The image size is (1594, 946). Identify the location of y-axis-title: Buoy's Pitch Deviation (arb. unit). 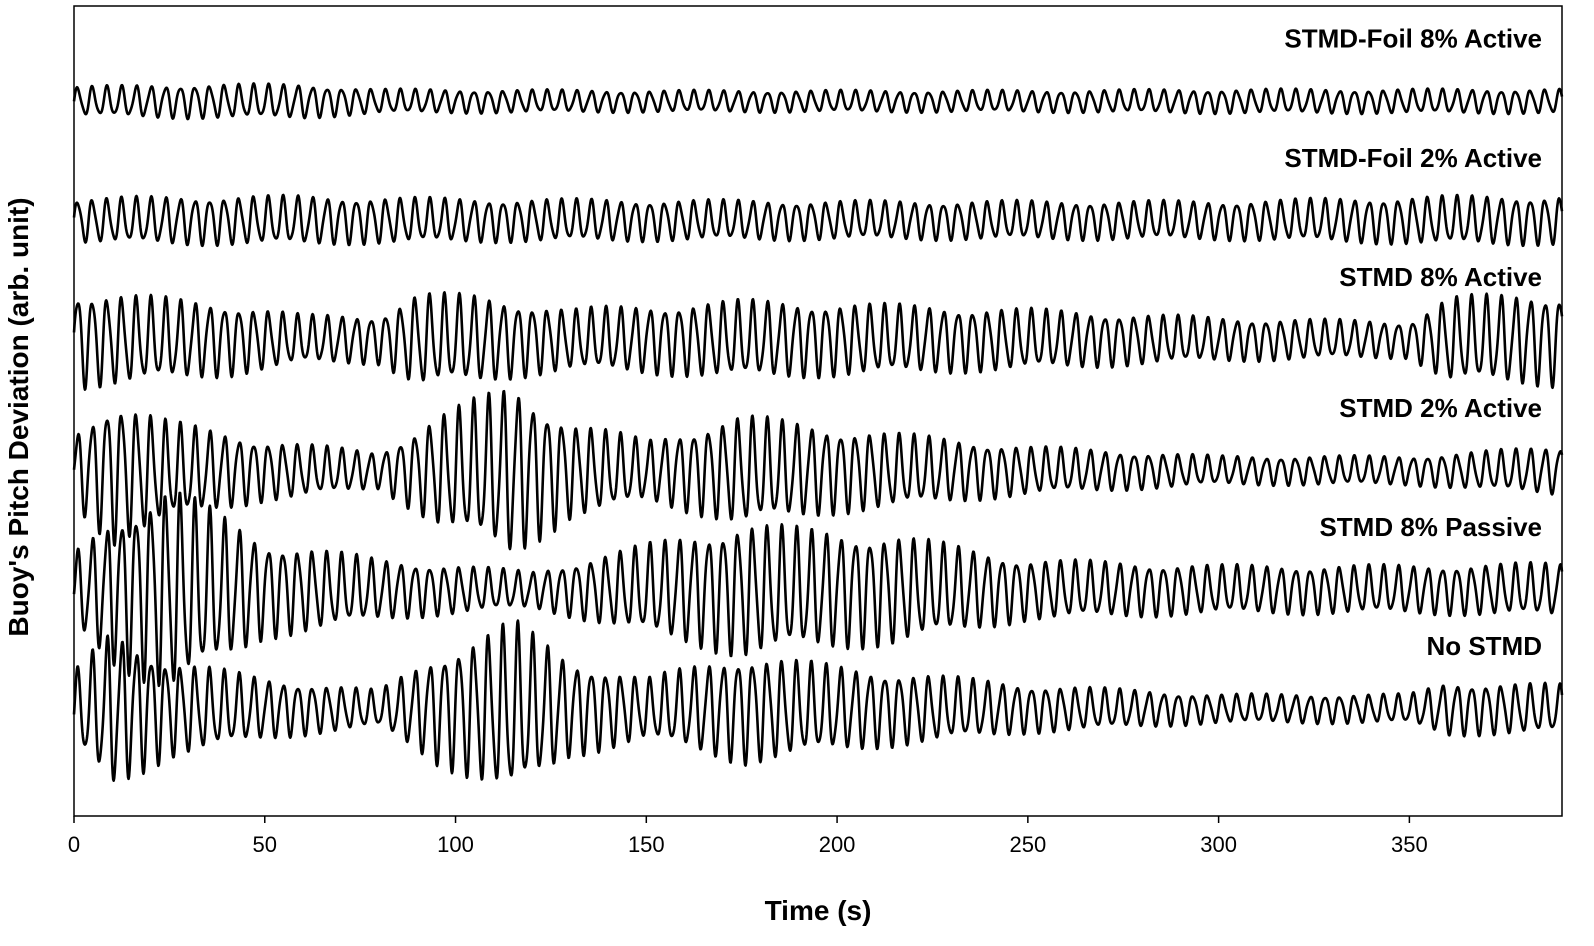
(18, 416).